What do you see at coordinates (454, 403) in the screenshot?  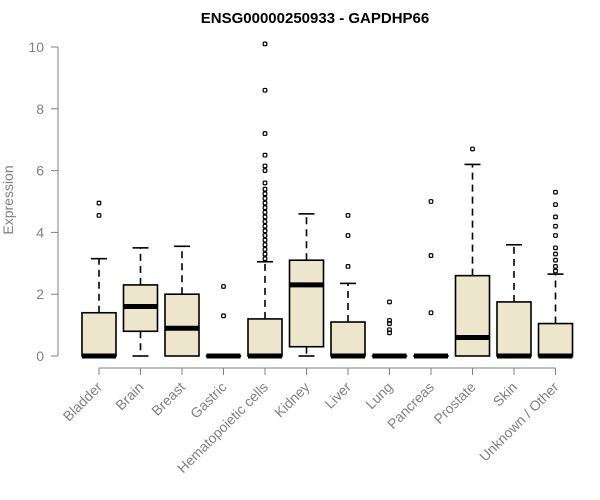 I see `x-tick-label: Prostate` at bounding box center [454, 403].